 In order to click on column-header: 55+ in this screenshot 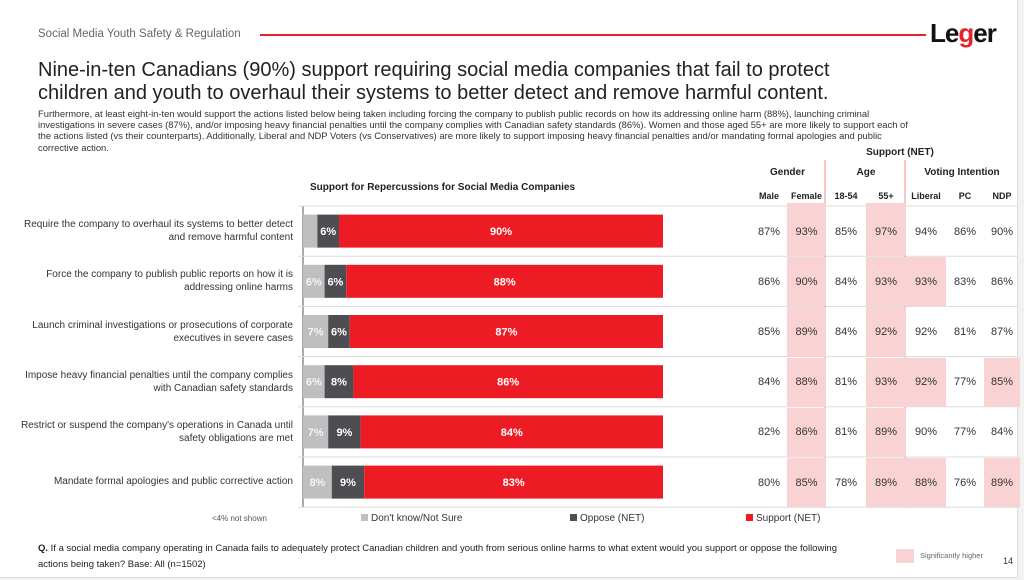, I will do `click(886, 196)`.